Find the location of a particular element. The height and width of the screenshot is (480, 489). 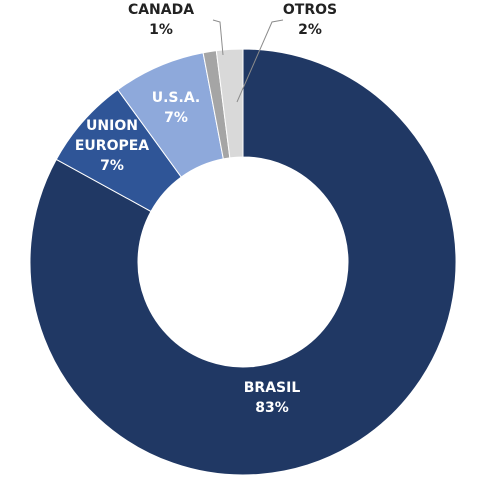

leader-lines is located at coordinates (248, 61).